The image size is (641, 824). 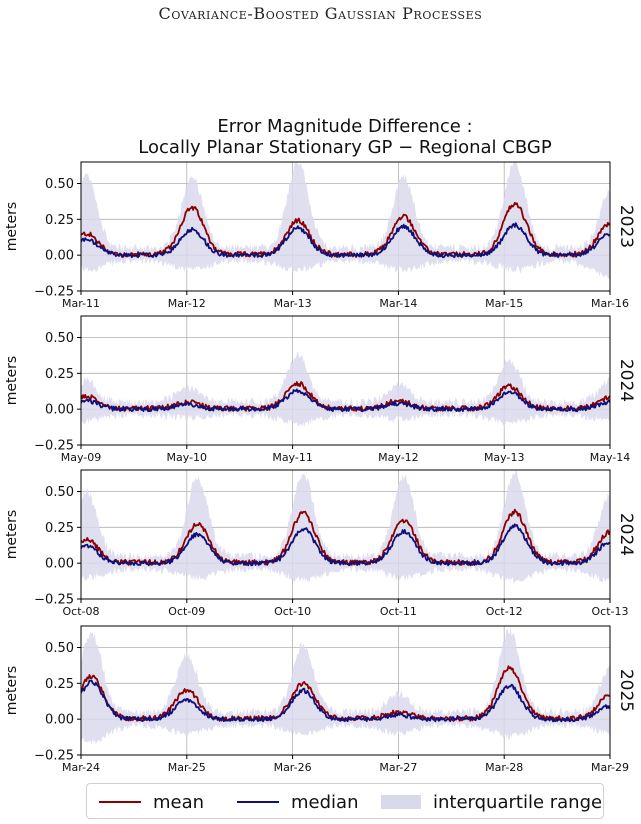 What do you see at coordinates (398, 457) in the screenshot?
I see `x-tick-label: May-12` at bounding box center [398, 457].